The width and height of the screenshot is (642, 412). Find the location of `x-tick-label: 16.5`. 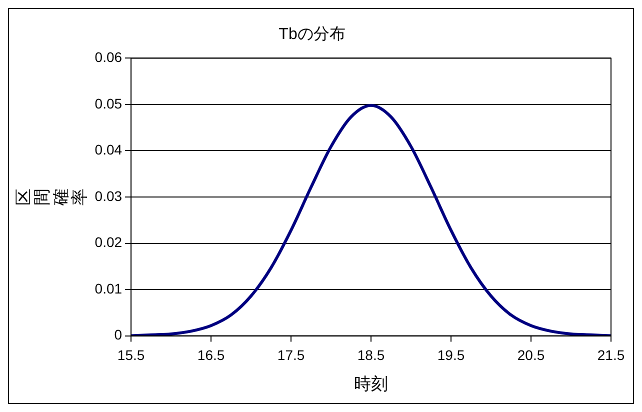

x-tick-label: 16.5 is located at coordinates (211, 355).